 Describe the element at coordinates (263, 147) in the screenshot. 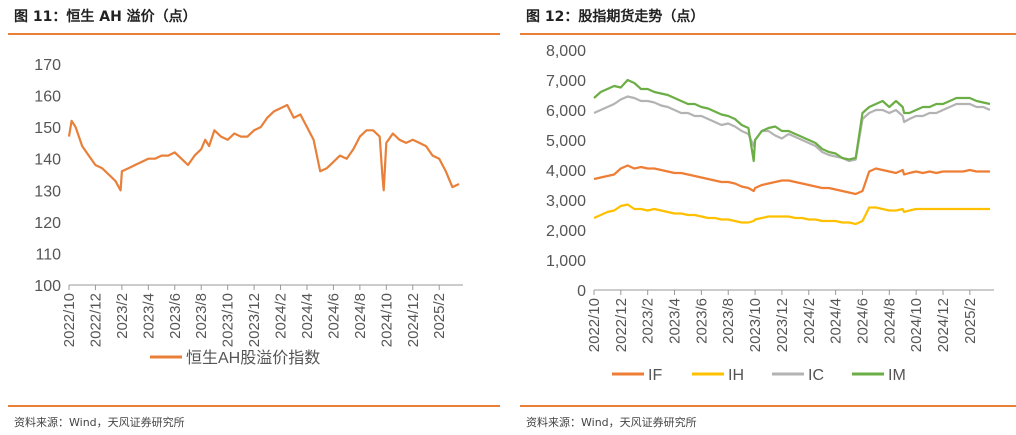

I see `series-line-恒生ah股溢价指数` at that location.